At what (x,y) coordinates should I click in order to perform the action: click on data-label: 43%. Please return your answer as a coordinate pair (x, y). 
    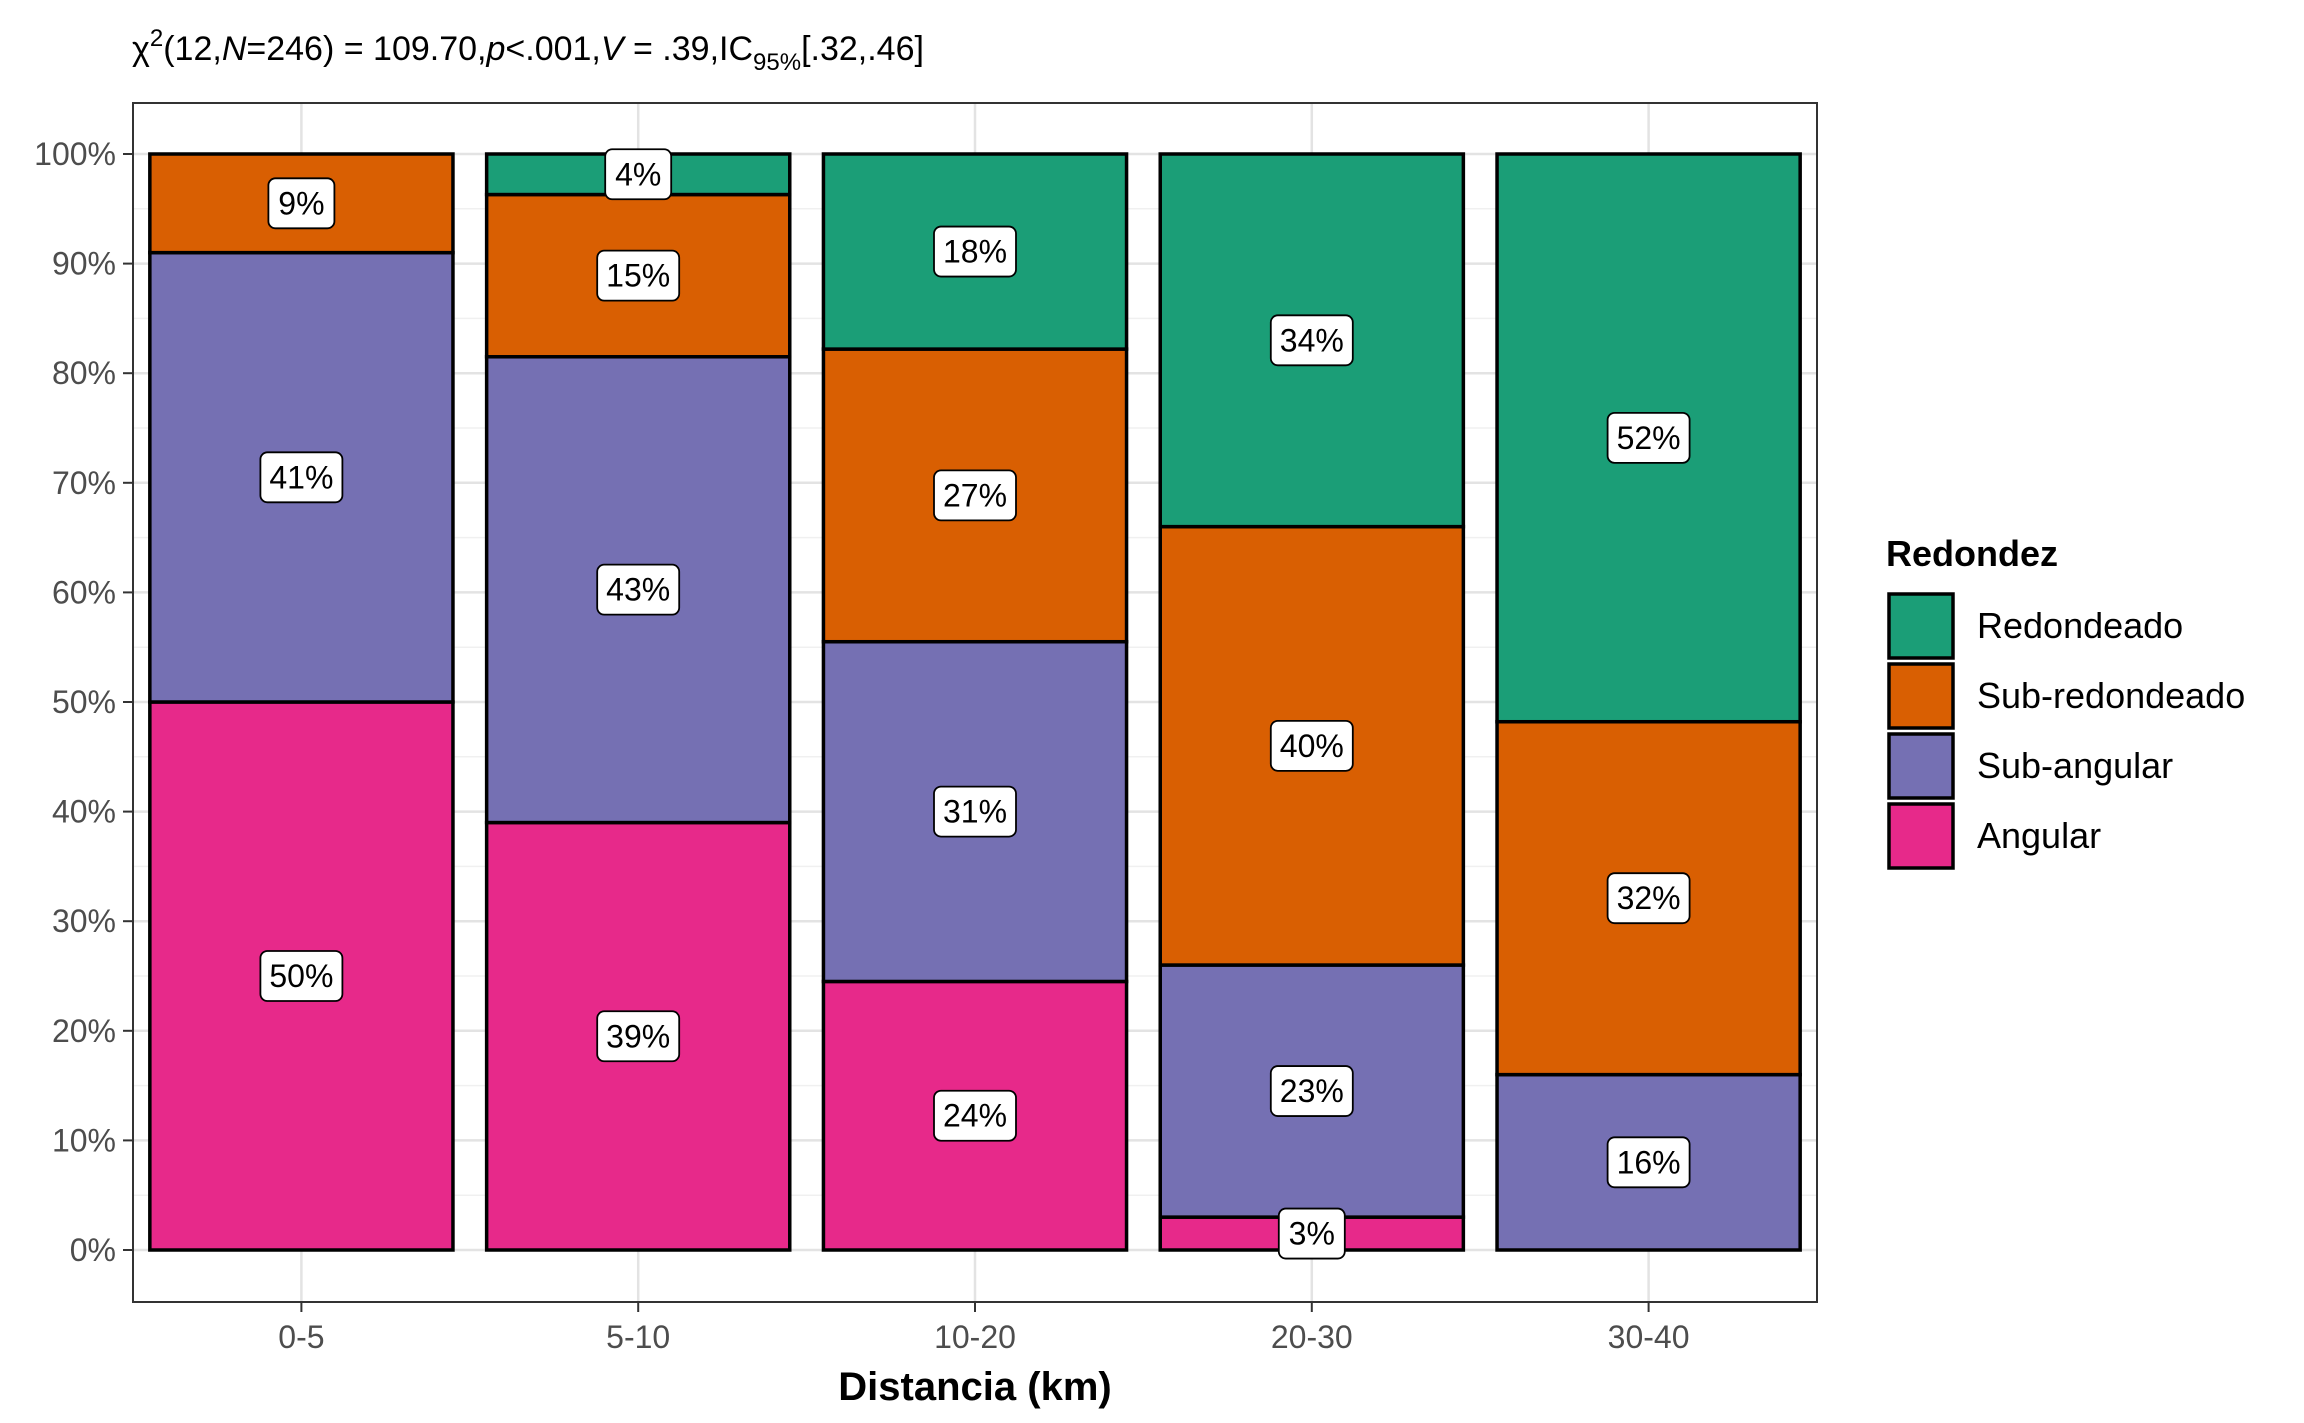
    Looking at the image, I should click on (638, 590).